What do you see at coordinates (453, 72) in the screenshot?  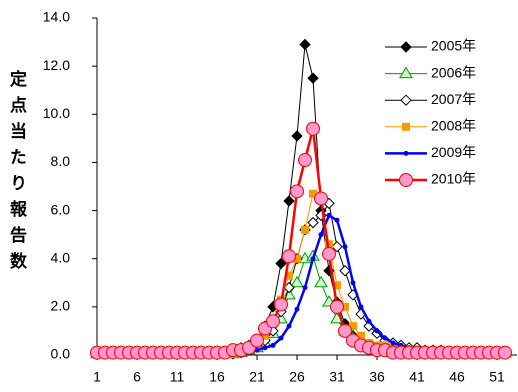 I see `legend-label: 2006年` at bounding box center [453, 72].